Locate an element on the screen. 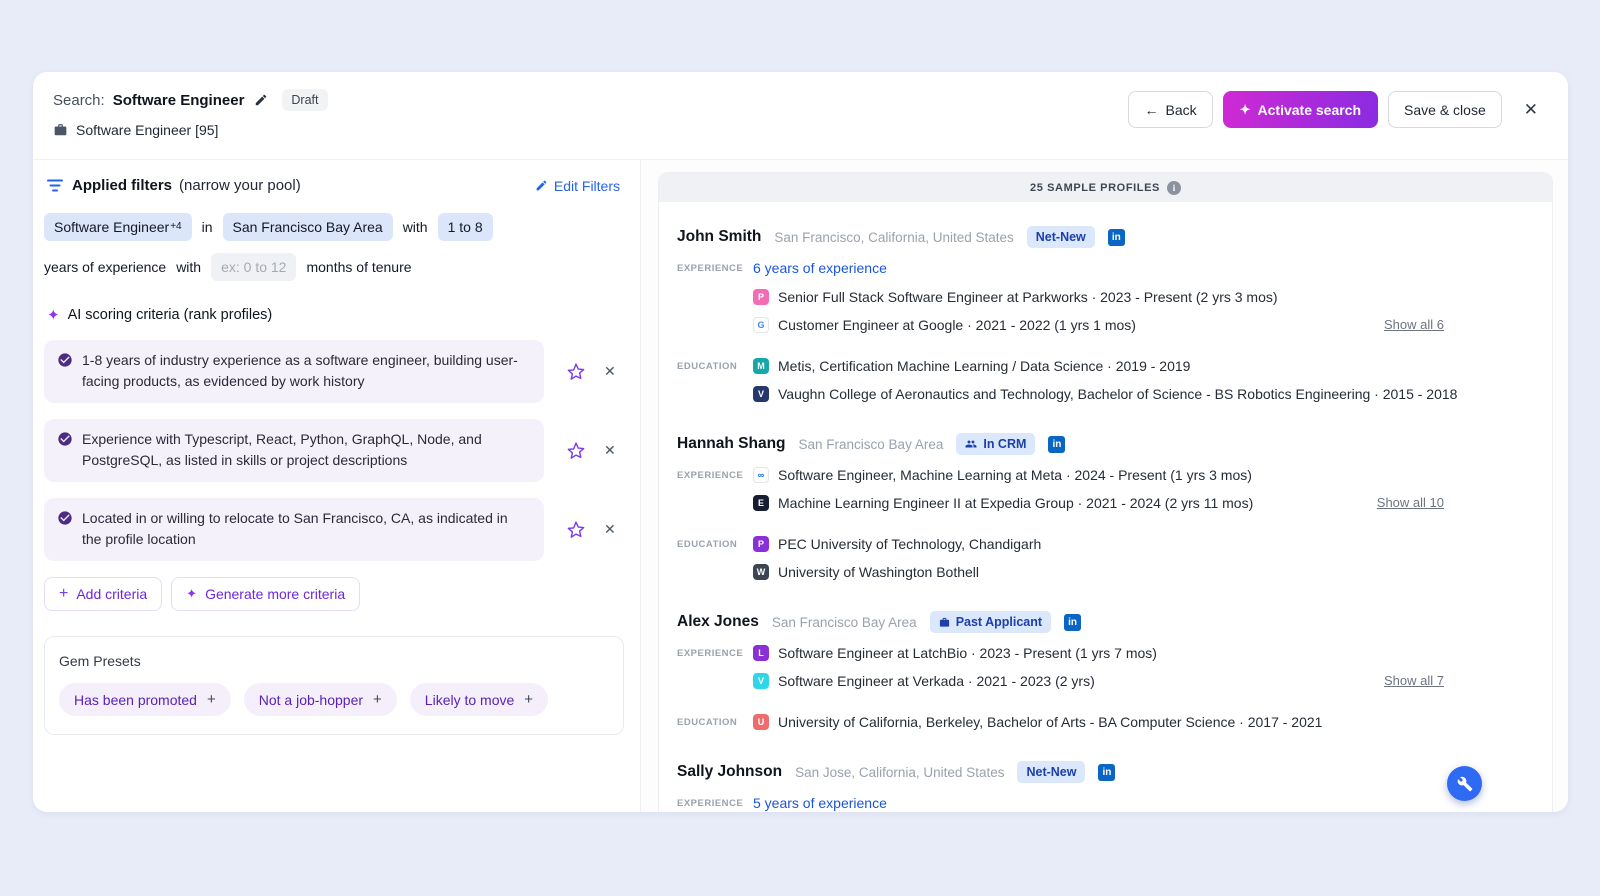 This screenshot has width=1600, height=896. save-close-button: Save & close is located at coordinates (1445, 109).